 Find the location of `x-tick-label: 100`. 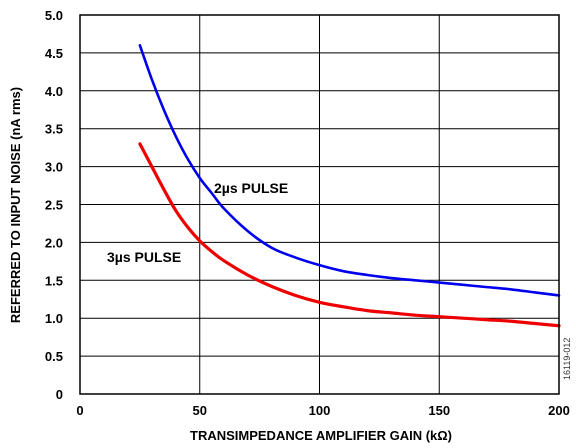

x-tick-label: 100 is located at coordinates (320, 410).